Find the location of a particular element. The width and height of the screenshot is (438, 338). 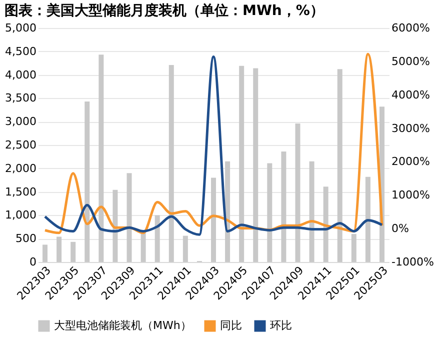

y2-tick-label: -1000% is located at coordinates (413, 262).